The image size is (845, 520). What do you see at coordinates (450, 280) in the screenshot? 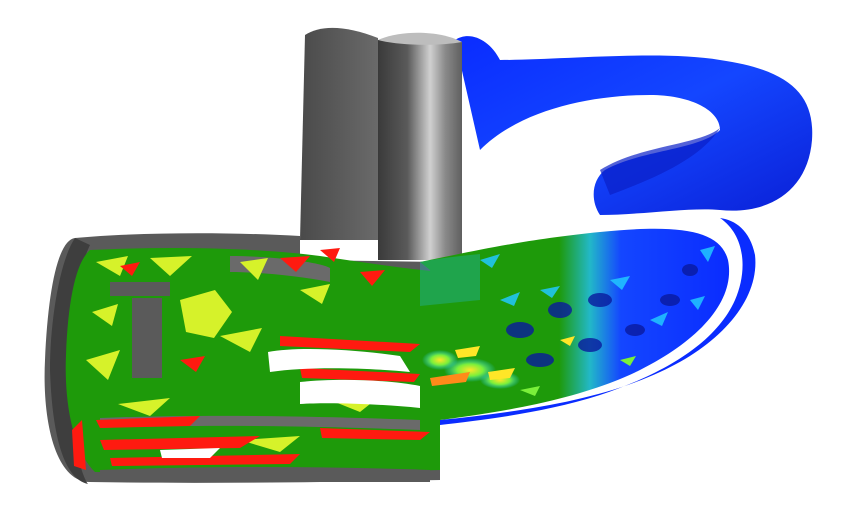
I see `transition-band` at bounding box center [450, 280].